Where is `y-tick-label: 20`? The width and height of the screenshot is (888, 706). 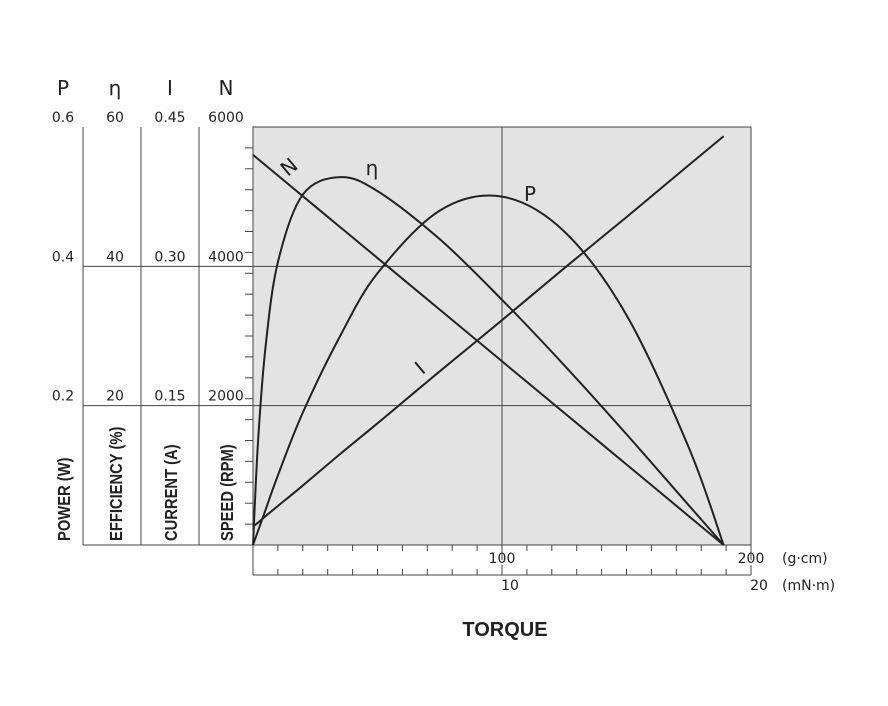
y-tick-label: 20 is located at coordinates (115, 397).